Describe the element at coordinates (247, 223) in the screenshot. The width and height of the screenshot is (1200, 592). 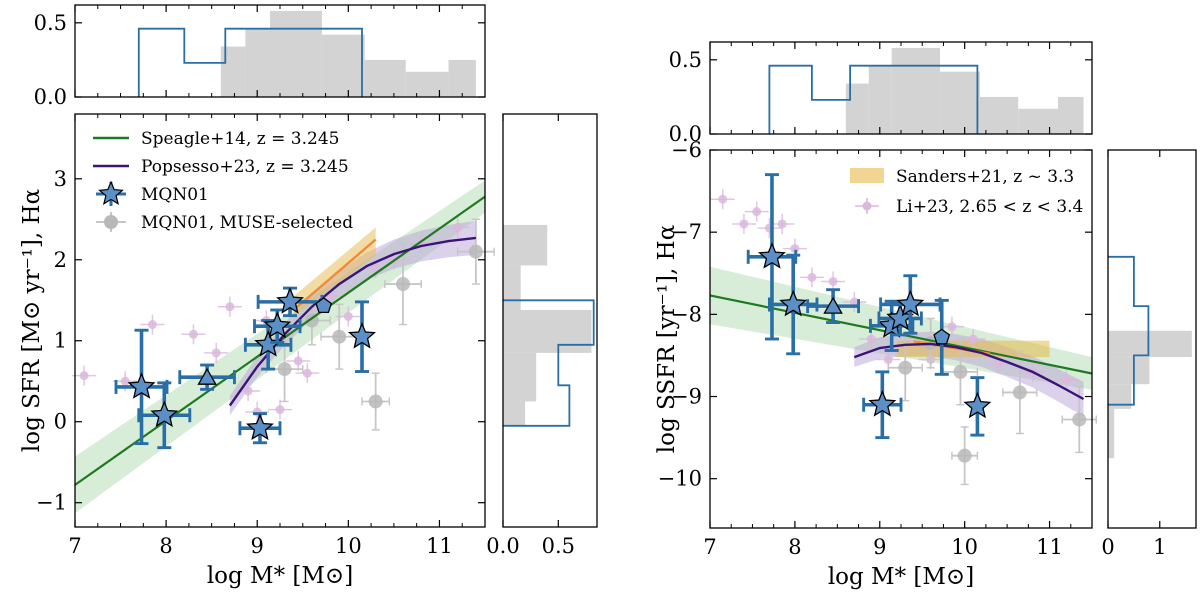
I see `legend-label: MQN01, MUSE-selected` at that location.